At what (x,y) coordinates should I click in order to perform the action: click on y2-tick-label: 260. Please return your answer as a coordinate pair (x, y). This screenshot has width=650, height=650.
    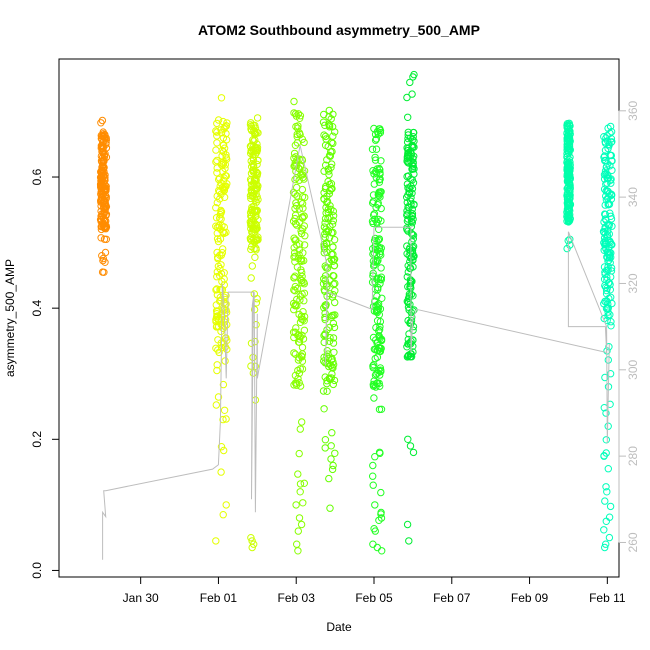
    Looking at the image, I should click on (633, 542).